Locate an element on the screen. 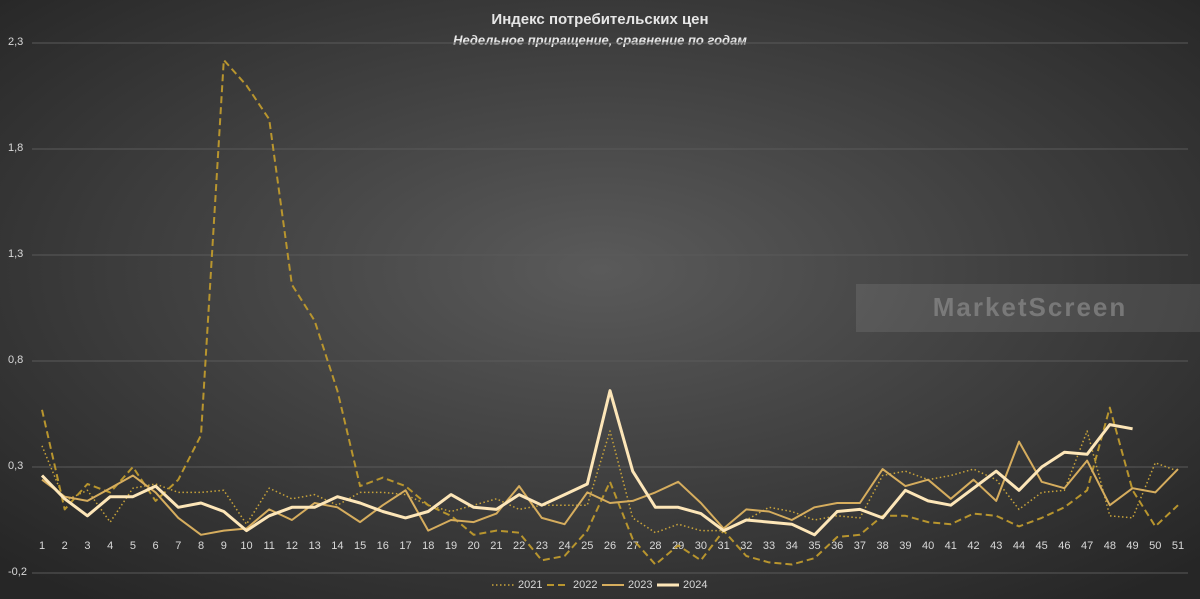 The height and width of the screenshot is (599, 1200). x-tick-label: 16 is located at coordinates (383, 546).